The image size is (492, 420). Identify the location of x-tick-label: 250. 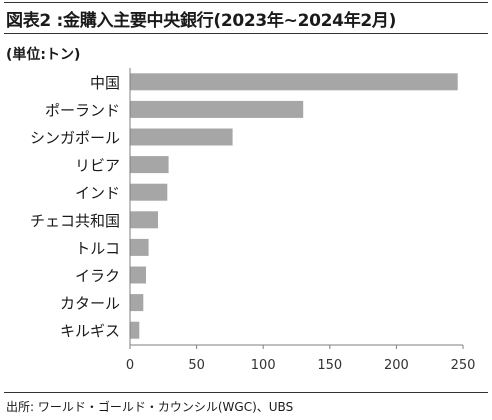
(463, 365).